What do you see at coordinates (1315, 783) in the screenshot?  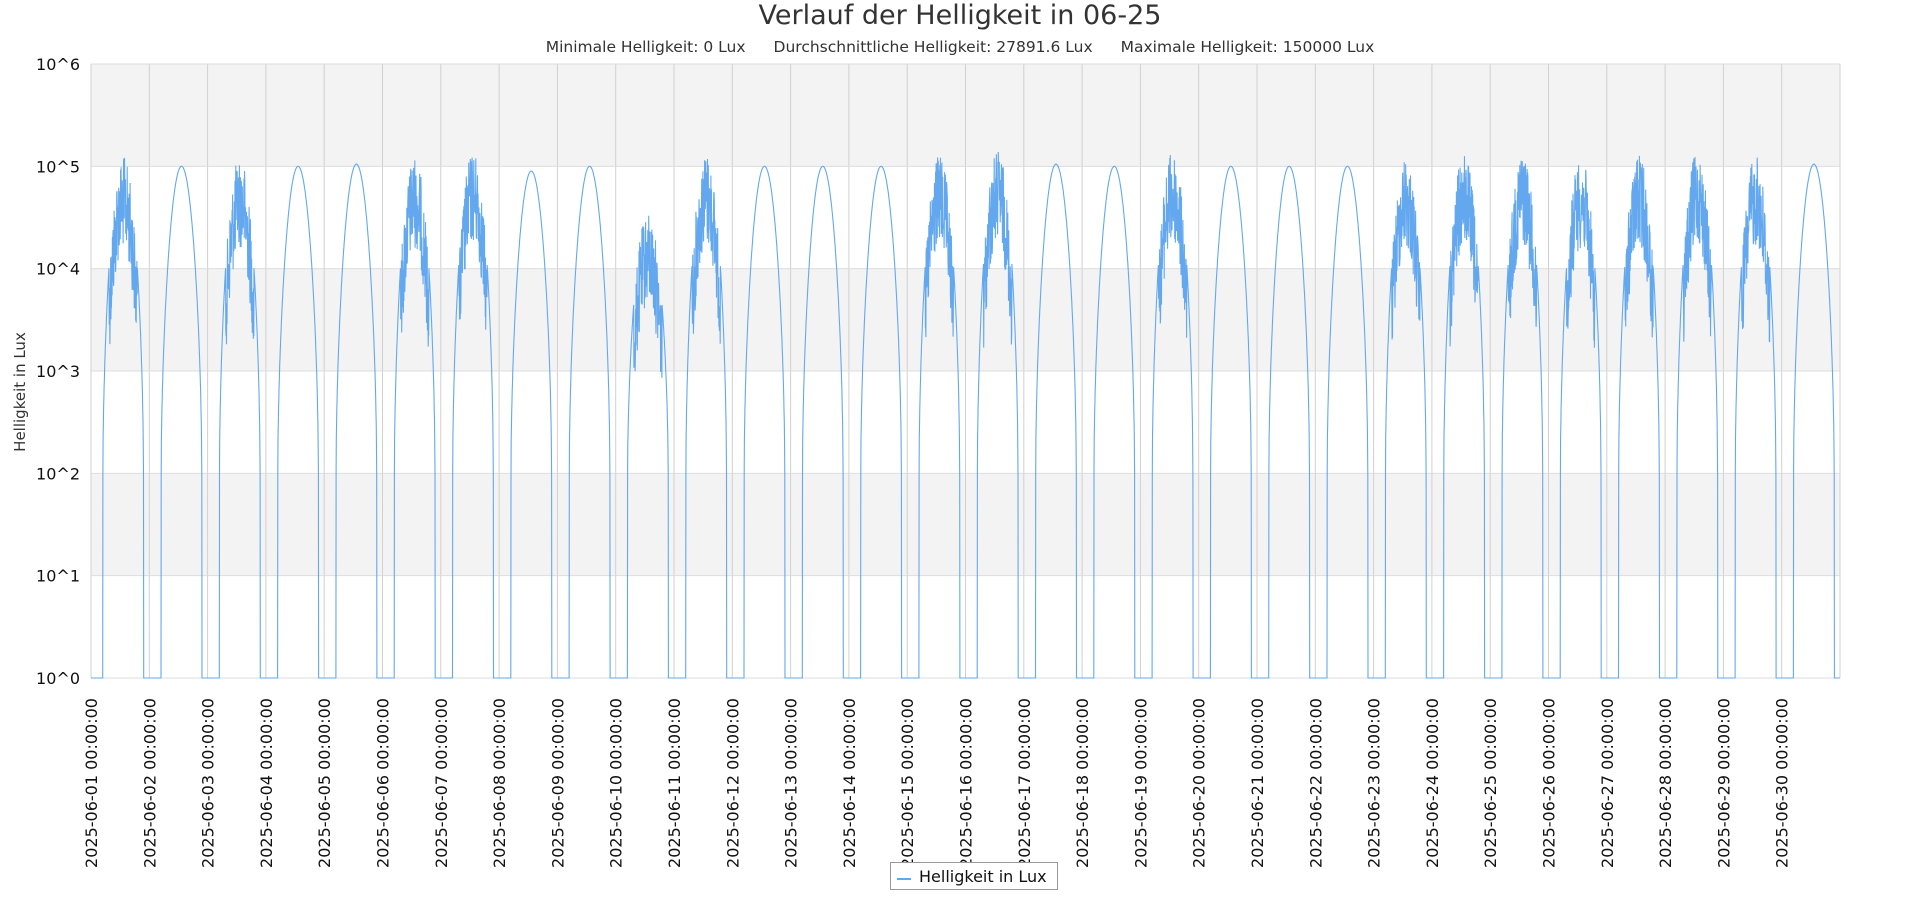 I see `x-tick-label: 2025-06-22 00:00:00` at bounding box center [1315, 783].